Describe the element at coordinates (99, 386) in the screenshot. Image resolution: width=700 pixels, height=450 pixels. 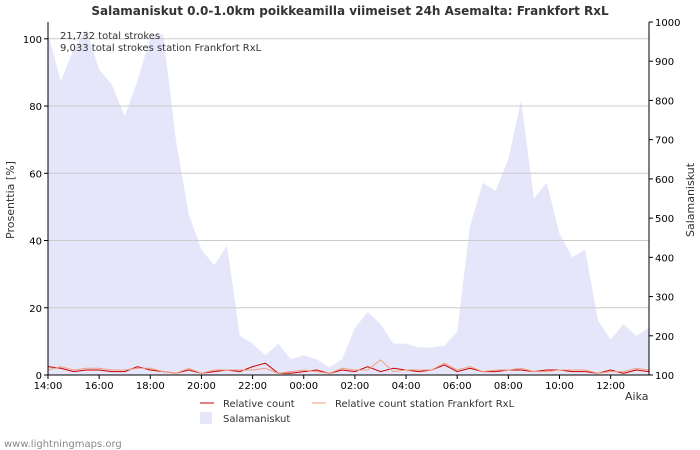
I see `x-tick-16:00: 16:00` at that location.